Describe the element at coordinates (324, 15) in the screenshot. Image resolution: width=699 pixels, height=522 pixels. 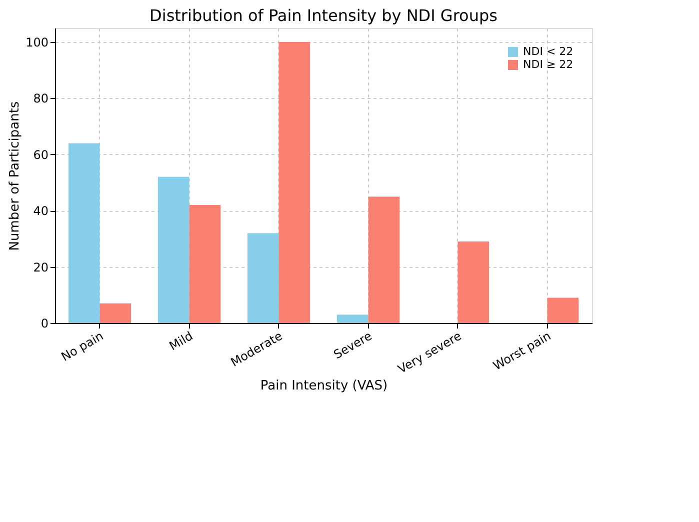
I see `chart-title: Distribution of Pain Intensity by NDI Groups` at that location.